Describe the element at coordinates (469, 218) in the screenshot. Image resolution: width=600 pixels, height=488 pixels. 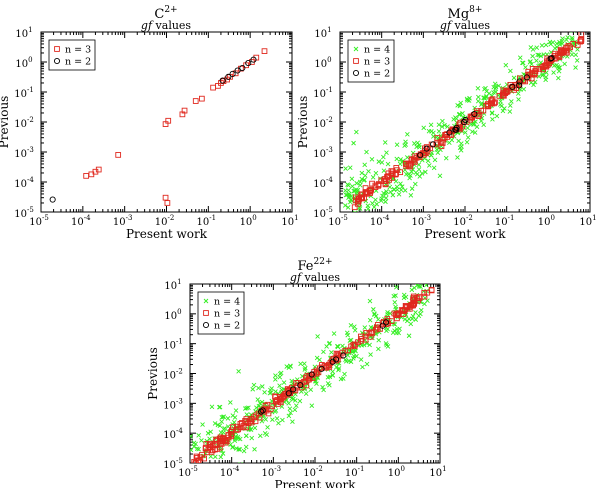
I see `x-tick-exp: -2` at that location.